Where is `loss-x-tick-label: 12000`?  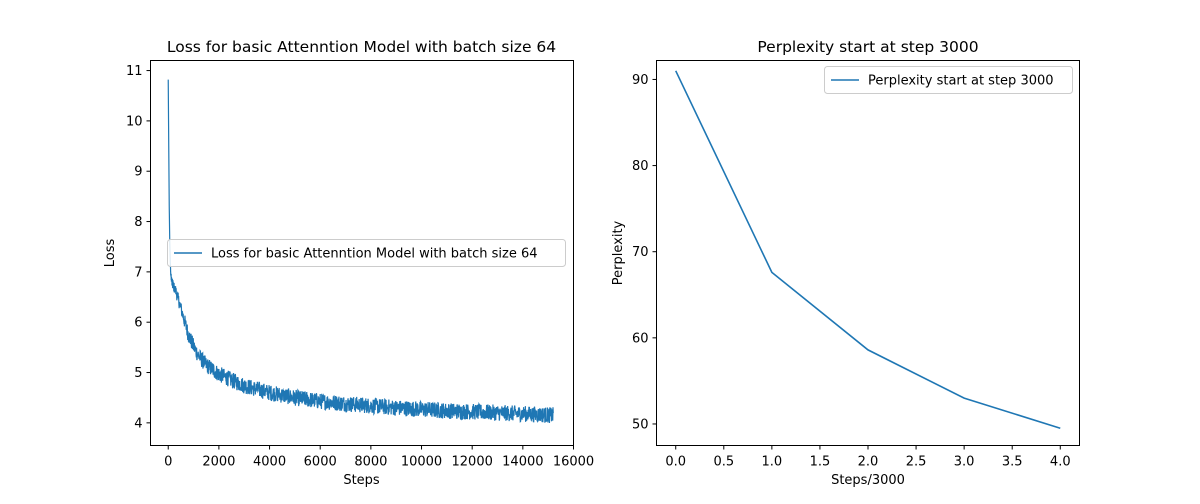 loss-x-tick-label: 12000 is located at coordinates (472, 462).